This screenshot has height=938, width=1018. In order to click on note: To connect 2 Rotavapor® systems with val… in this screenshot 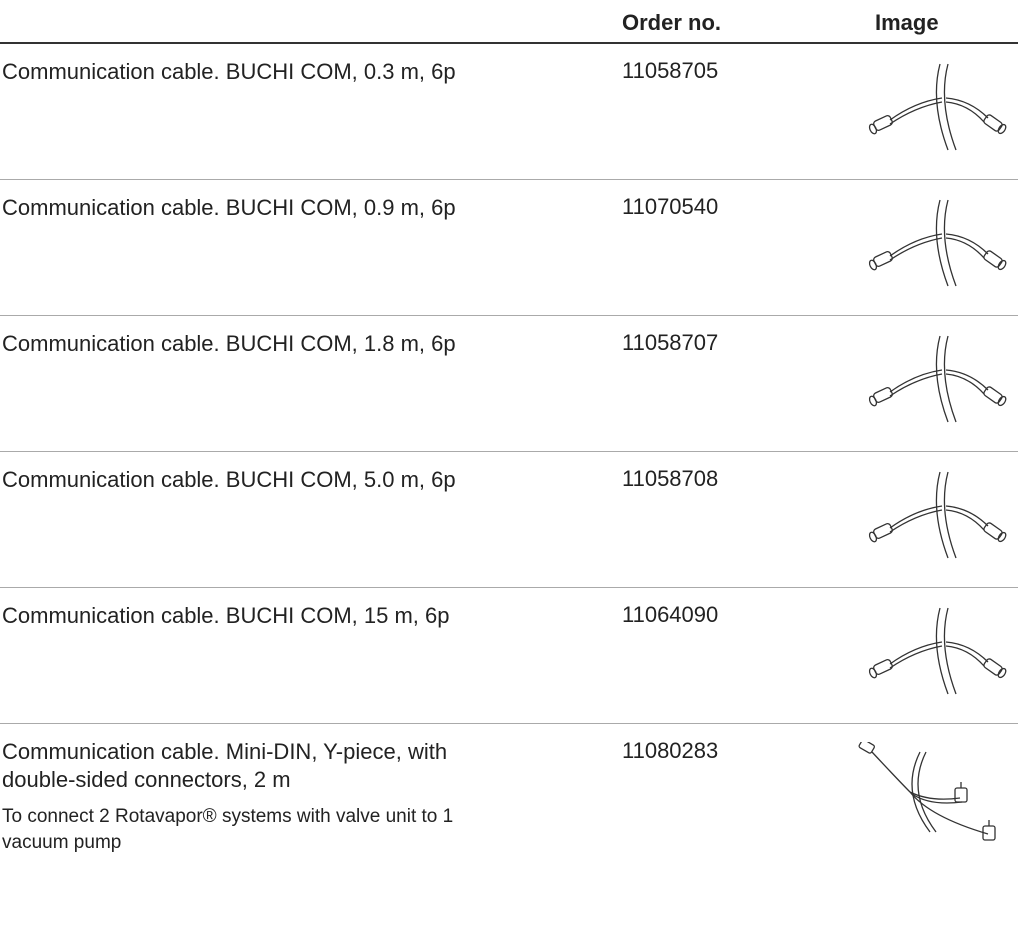, I will do `click(228, 829)`.